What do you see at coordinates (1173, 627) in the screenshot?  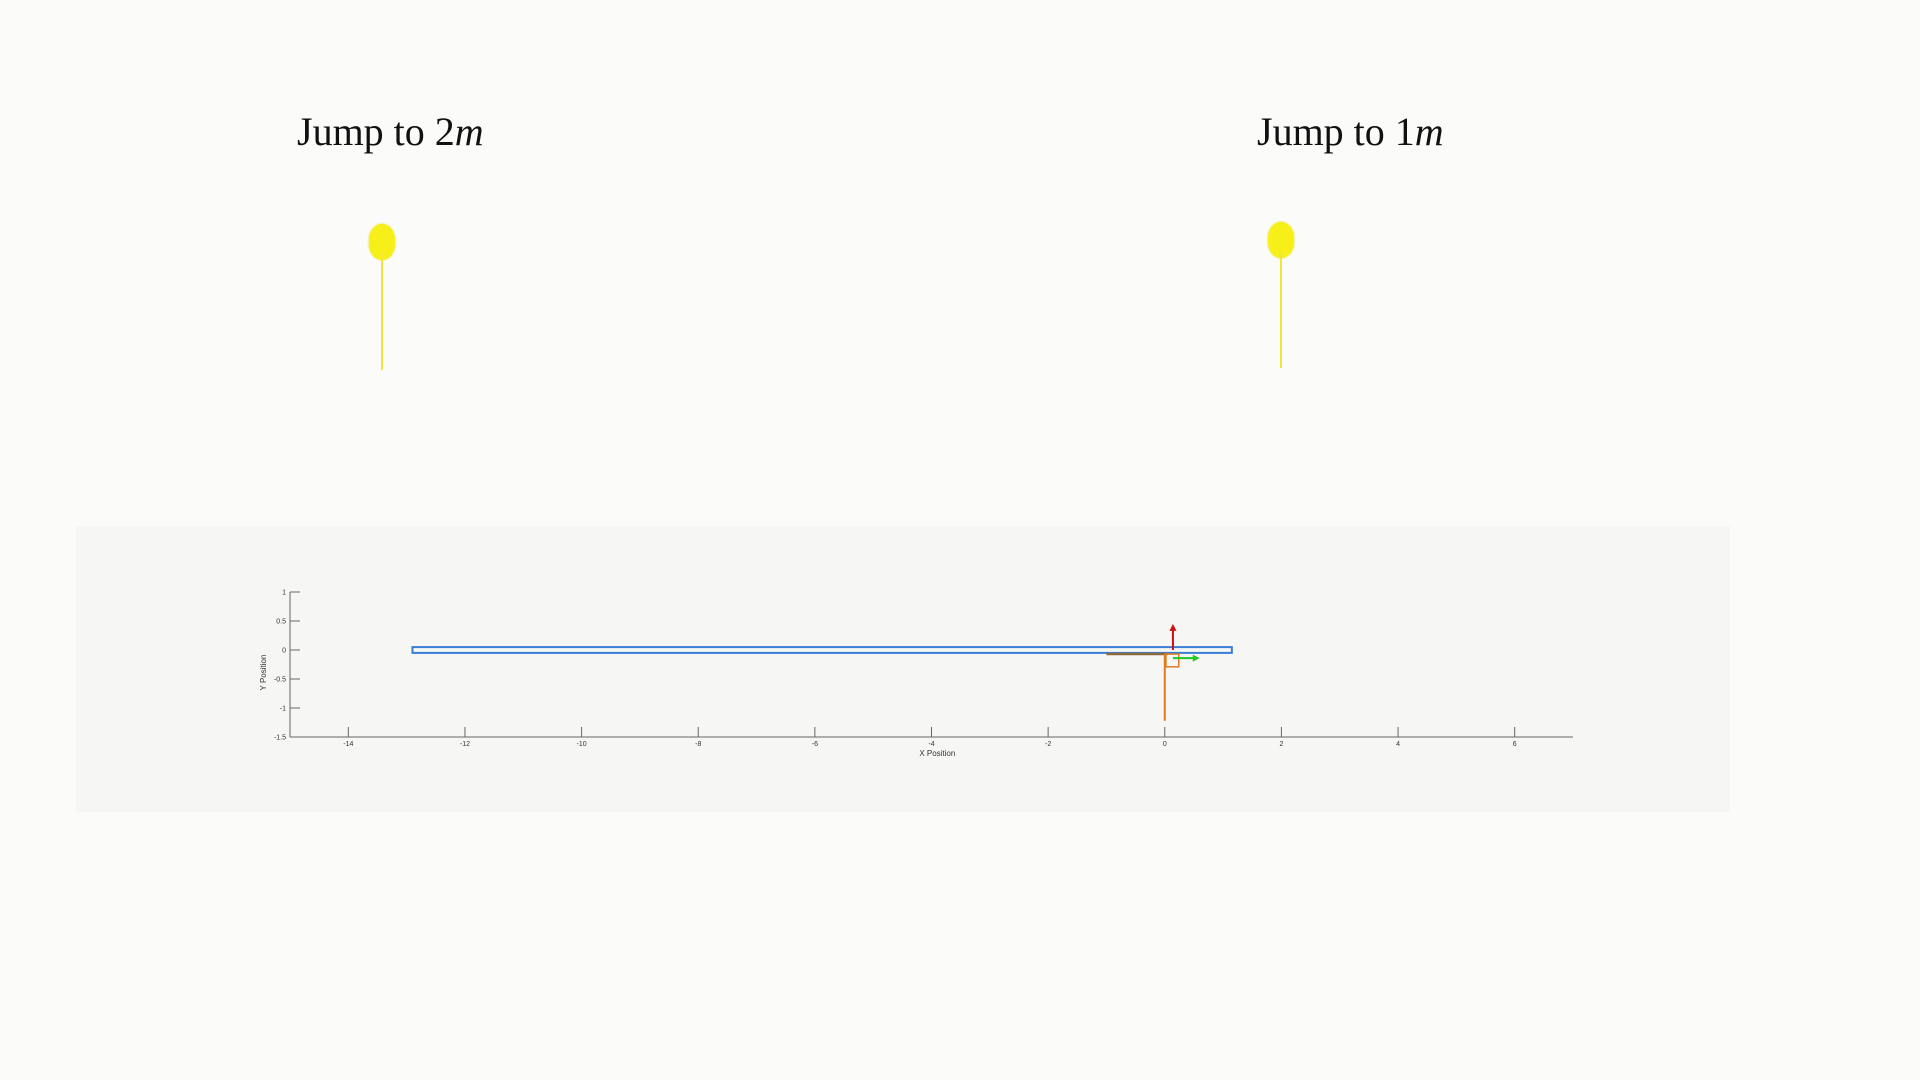 I see `arrow-y-head` at bounding box center [1173, 627].